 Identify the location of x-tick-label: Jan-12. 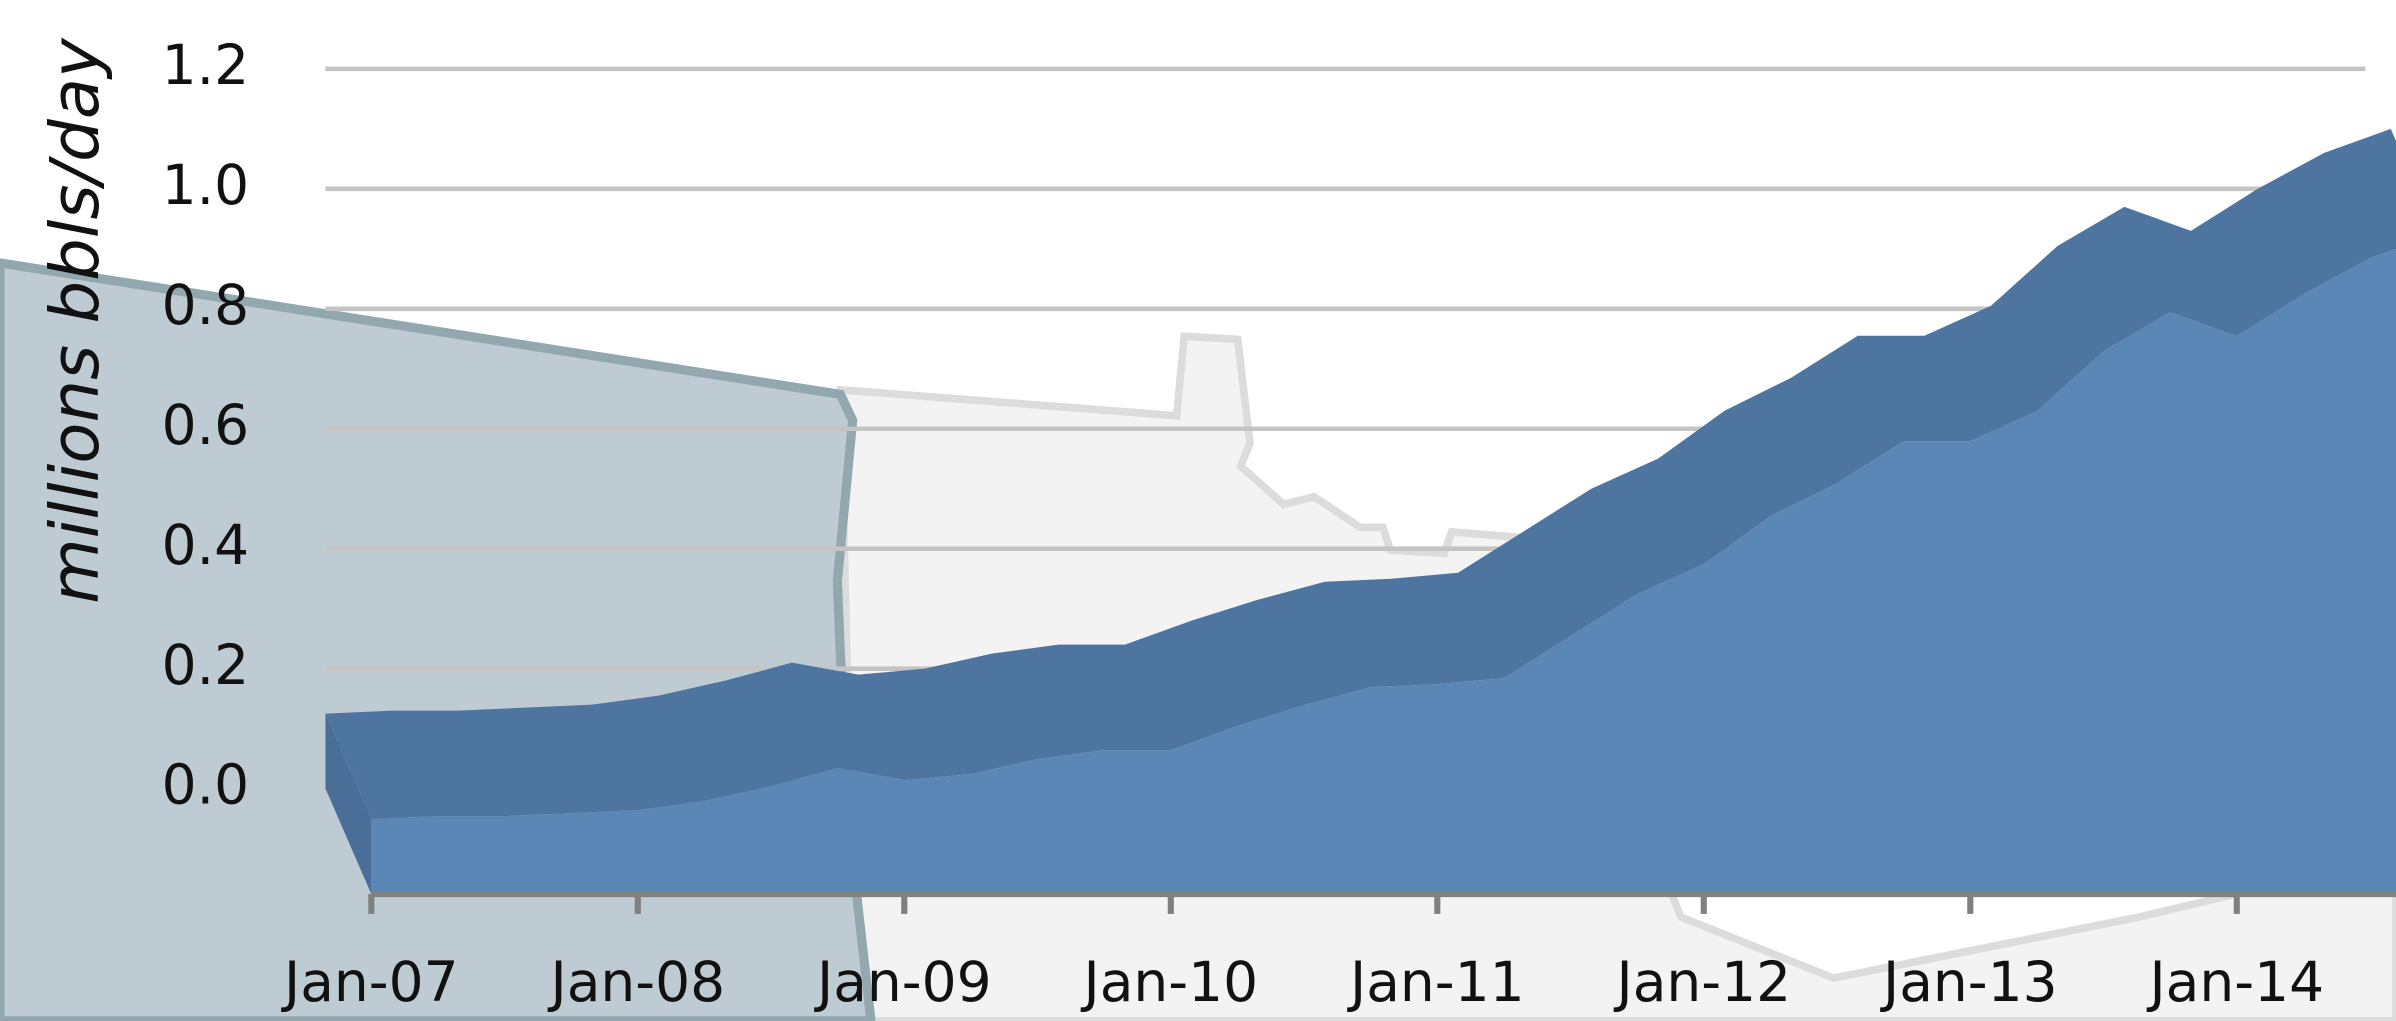
(1702, 982).